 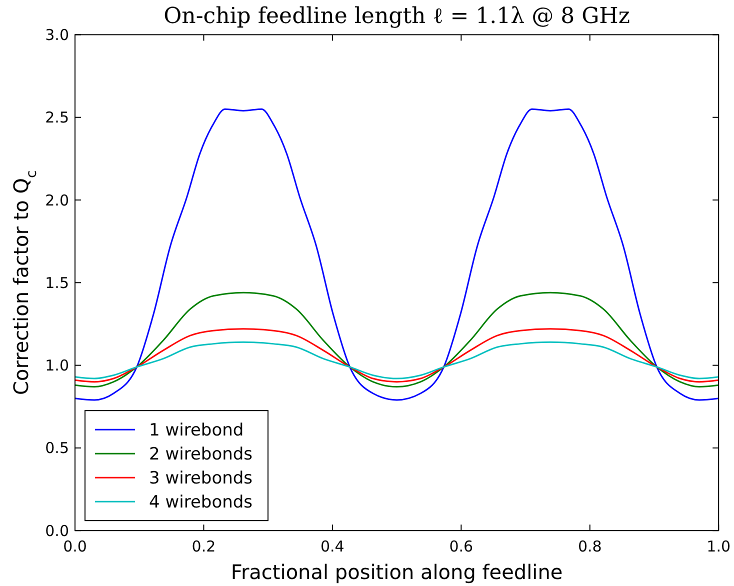 What do you see at coordinates (201, 502) in the screenshot?
I see `legend-label: 4 wirebonds` at bounding box center [201, 502].